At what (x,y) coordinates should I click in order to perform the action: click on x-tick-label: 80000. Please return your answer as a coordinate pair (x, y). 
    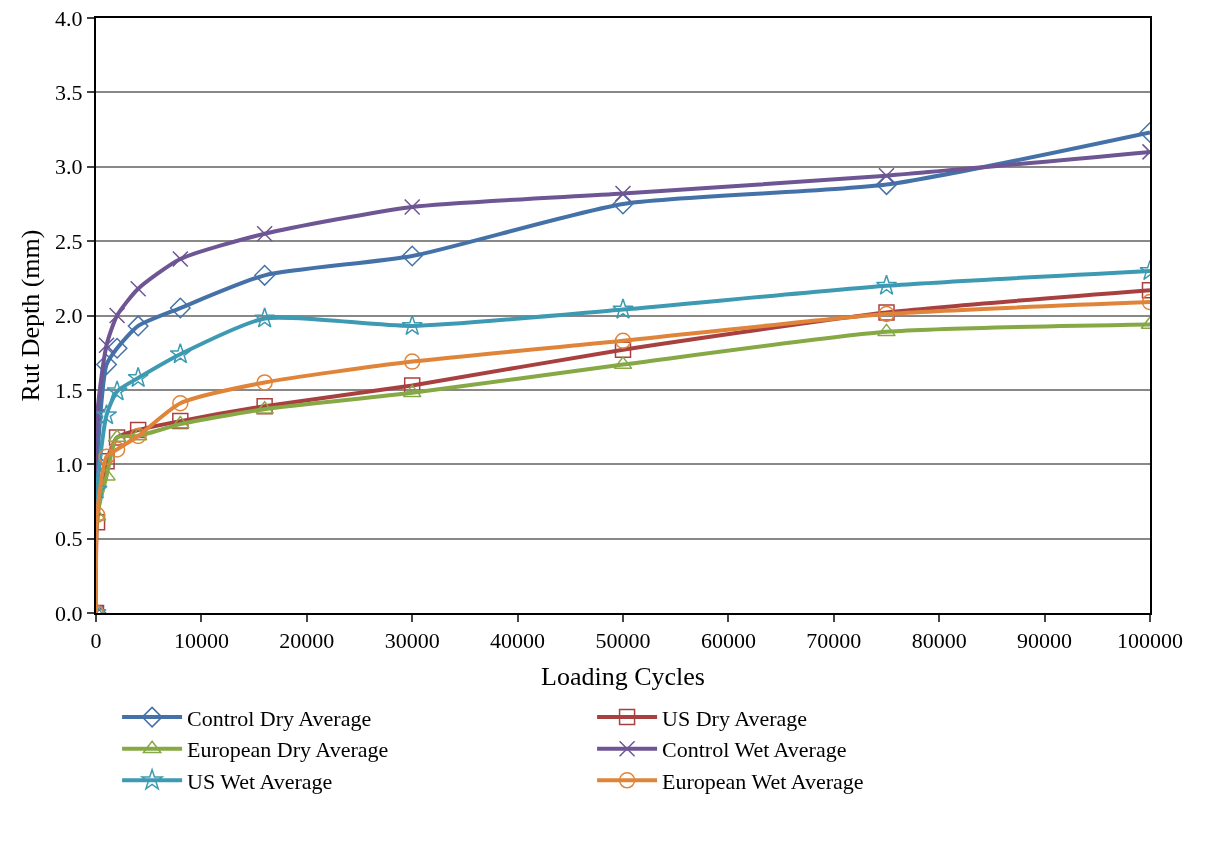
    Looking at the image, I should click on (939, 641).